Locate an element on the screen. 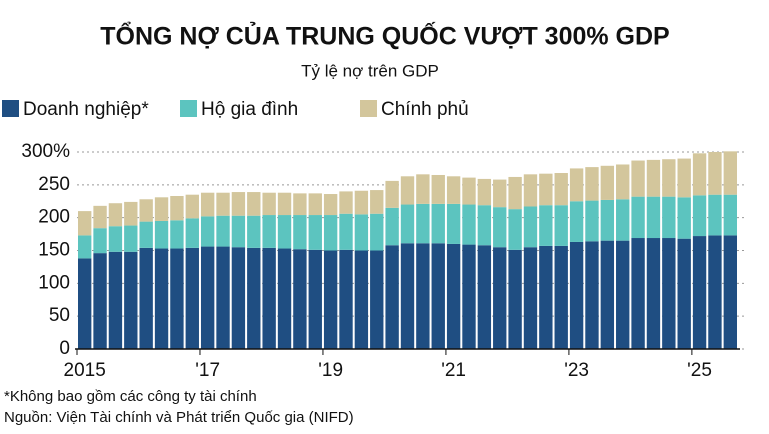  x-tick-label: '21 is located at coordinates (453, 370).